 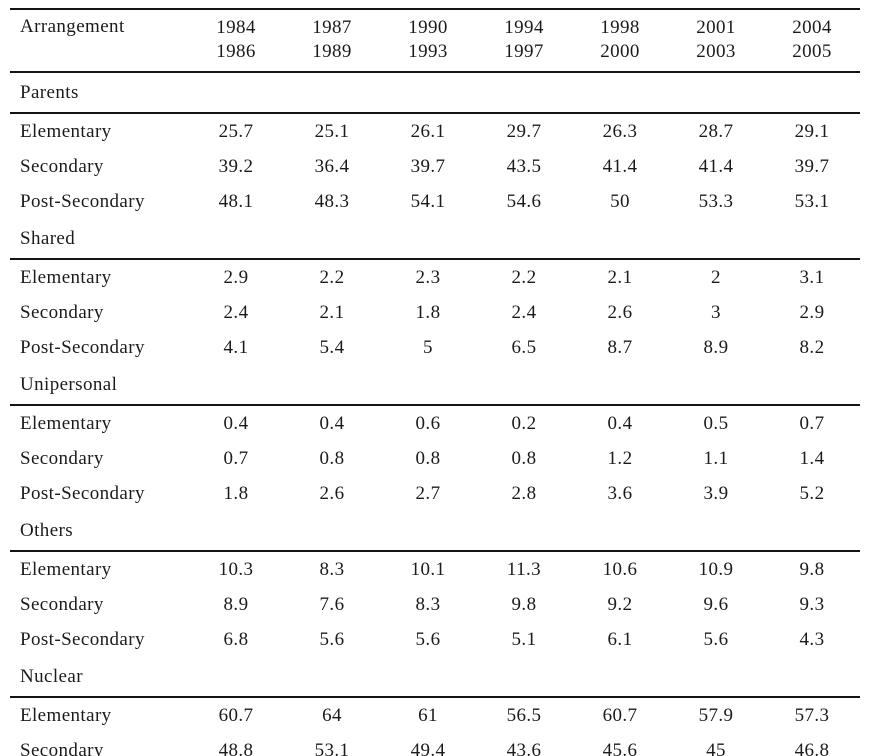 I want to click on value-cell: 10.9, so click(x=716, y=569).